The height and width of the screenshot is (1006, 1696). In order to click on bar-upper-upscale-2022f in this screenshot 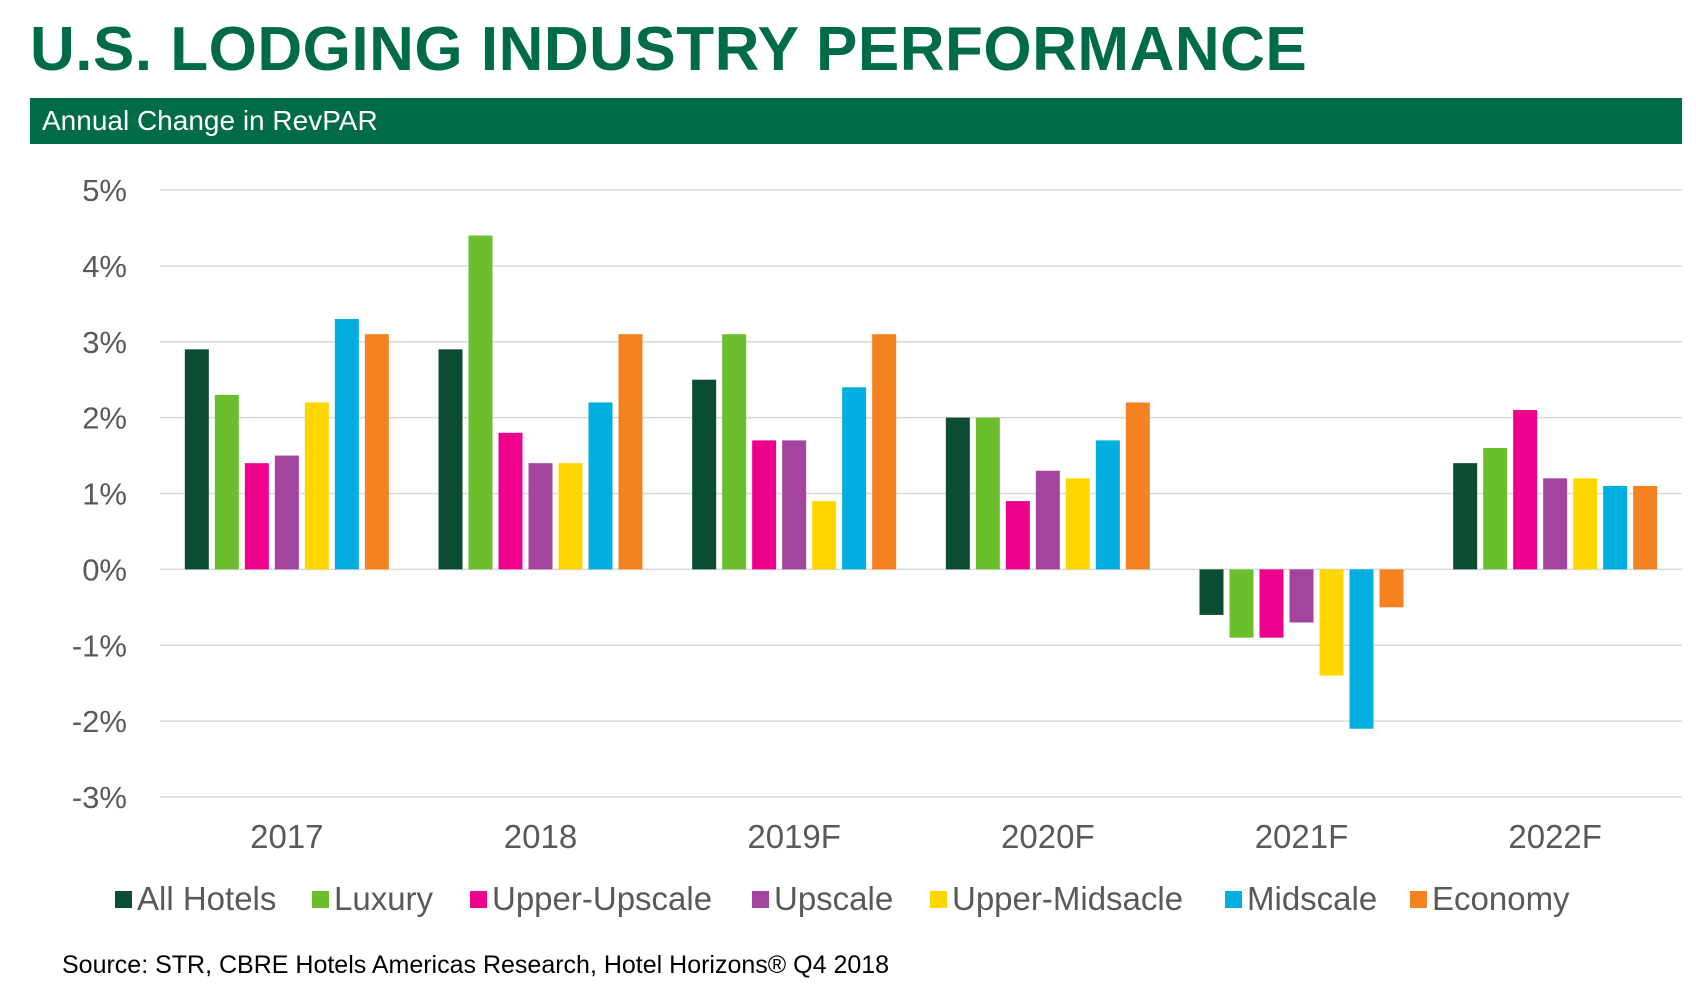, I will do `click(1525, 490)`.